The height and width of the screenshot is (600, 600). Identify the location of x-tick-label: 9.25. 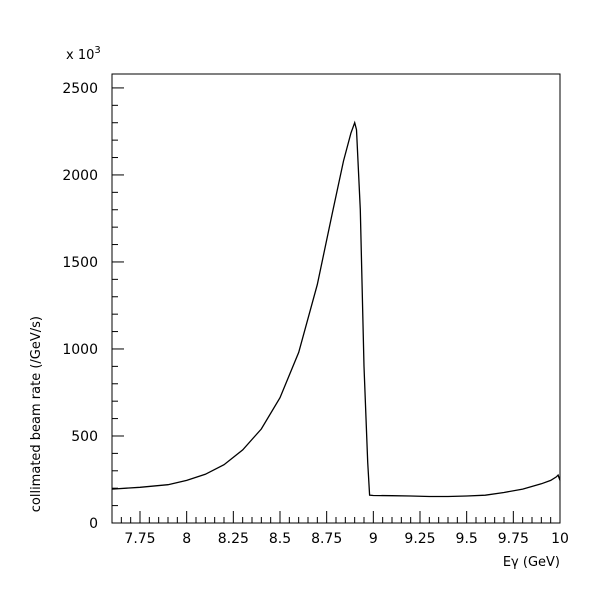
(419, 539).